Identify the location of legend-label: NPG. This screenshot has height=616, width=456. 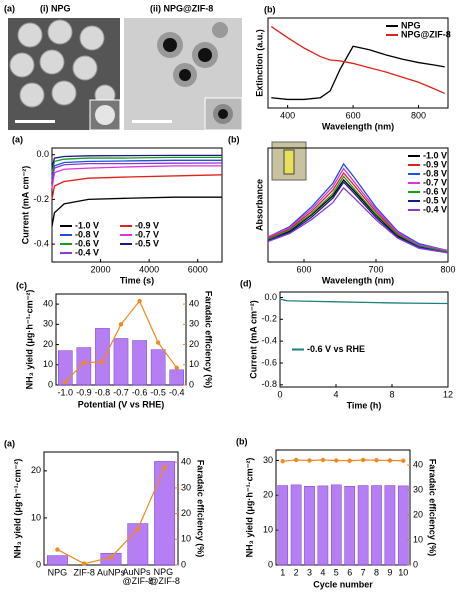
(411, 25).